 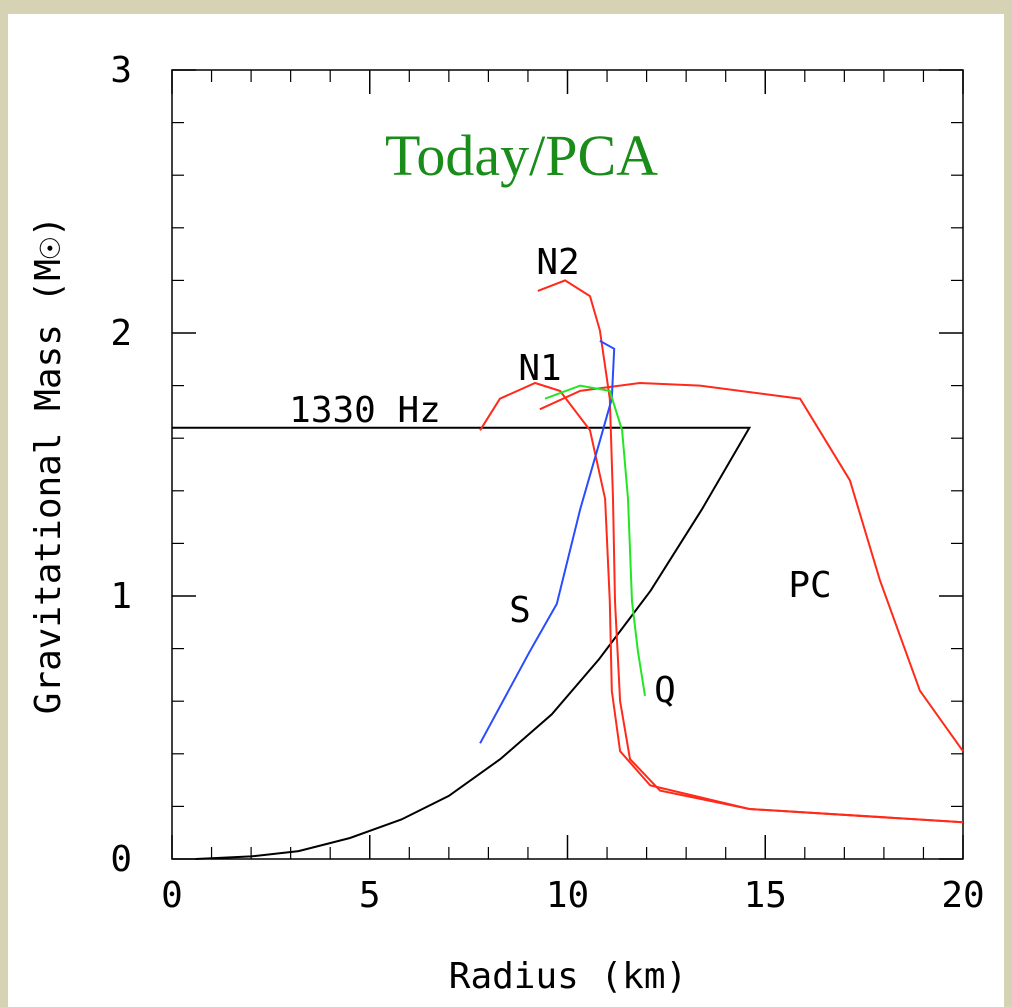 I want to click on x-tick-label: 15, so click(x=765, y=895).